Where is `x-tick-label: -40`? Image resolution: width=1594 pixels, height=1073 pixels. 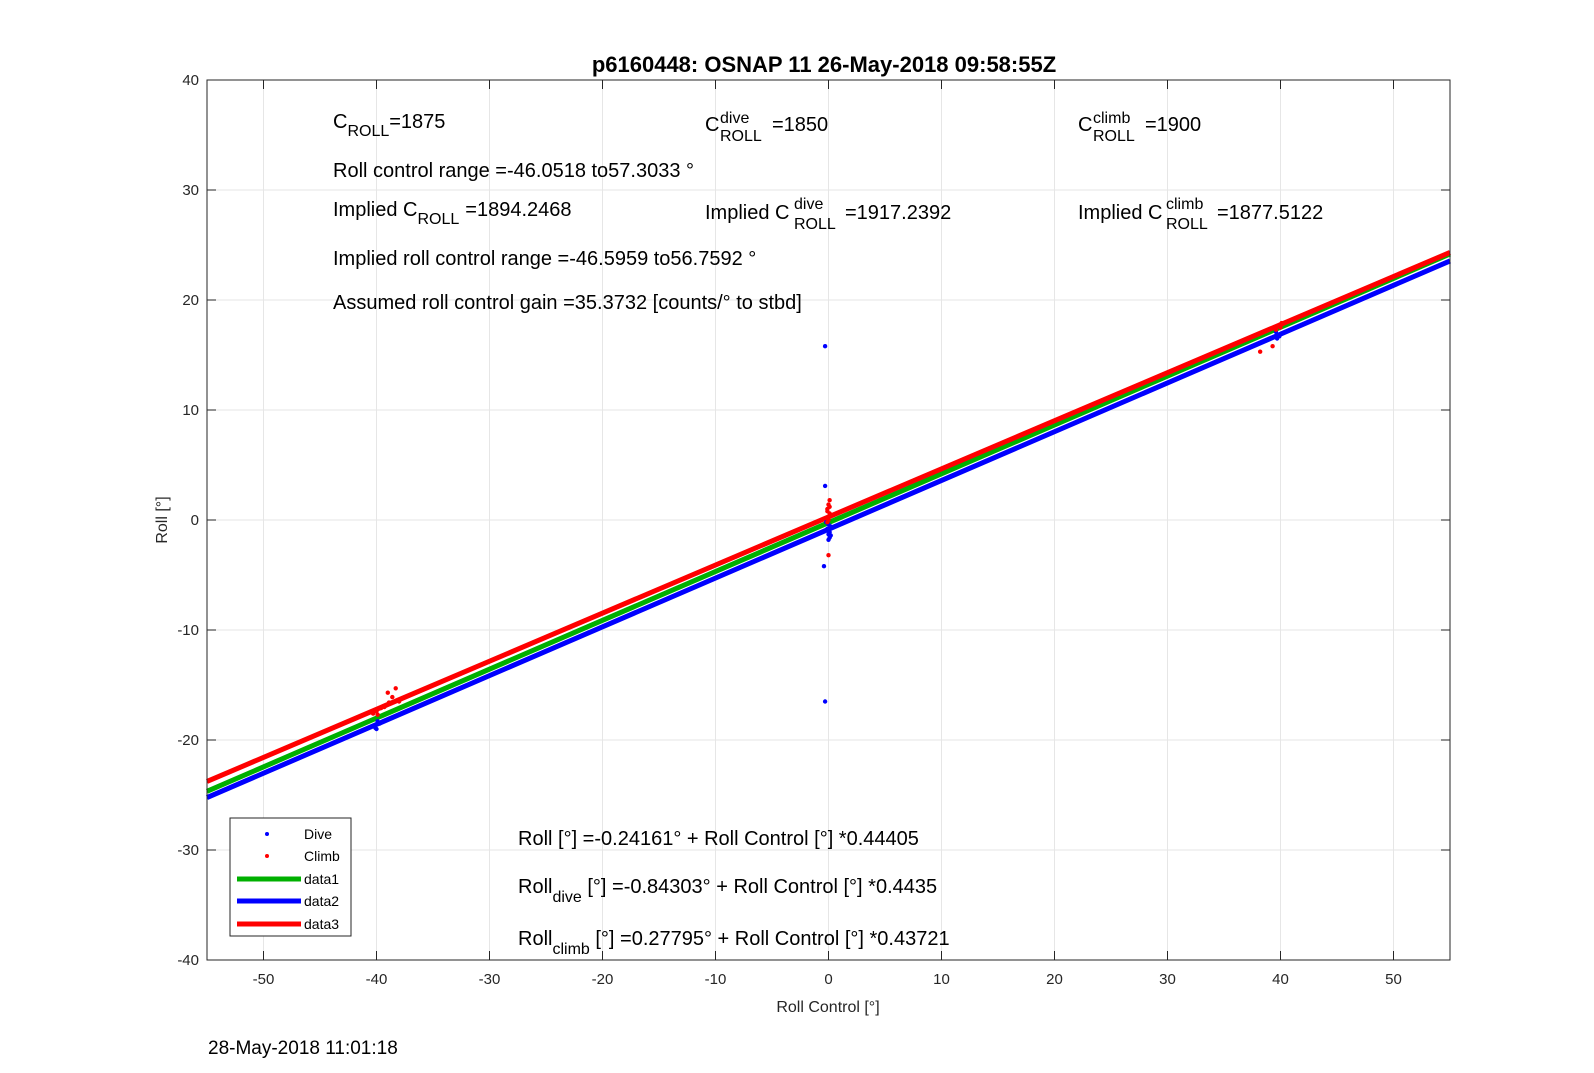 x-tick-label: -40 is located at coordinates (377, 979).